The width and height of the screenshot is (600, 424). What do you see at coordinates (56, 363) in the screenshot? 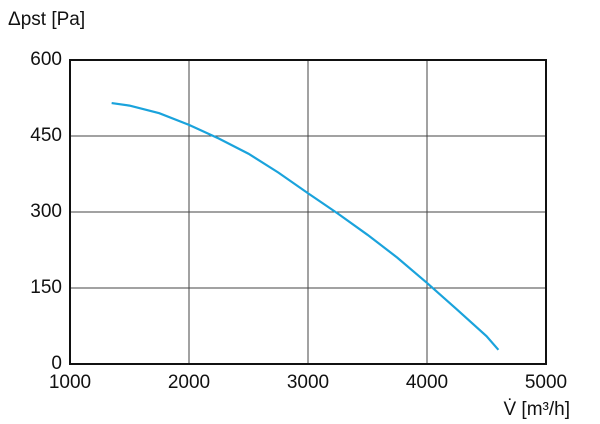
I see `y-tick-label: 0` at bounding box center [56, 363].